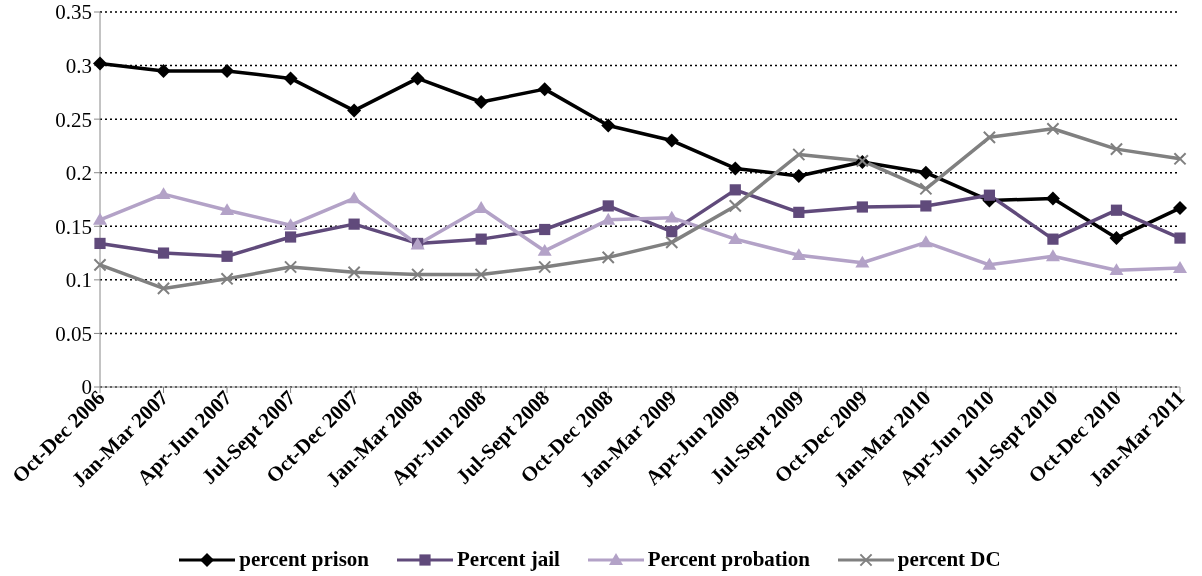 Image resolution: width=1202 pixels, height=576 pixels. What do you see at coordinates (73, 12) in the screenshot?
I see `y-tick-label: 0.35` at bounding box center [73, 12].